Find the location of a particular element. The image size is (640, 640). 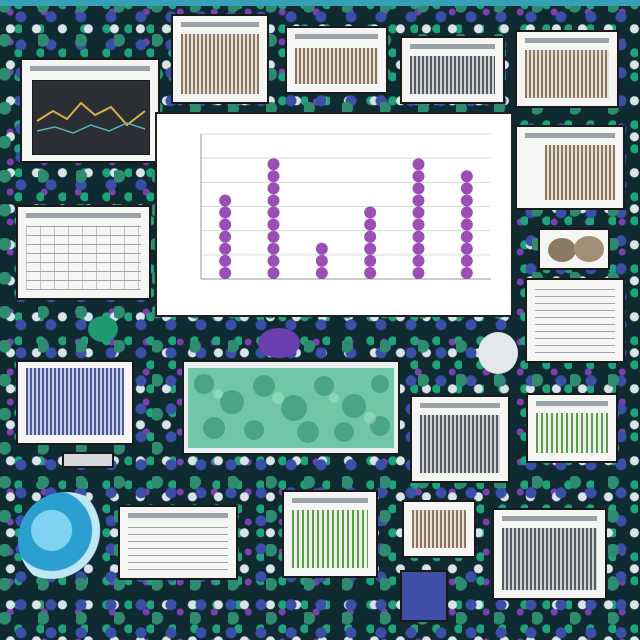

thumbnail-dark-plot is located at coordinates (91, 117).